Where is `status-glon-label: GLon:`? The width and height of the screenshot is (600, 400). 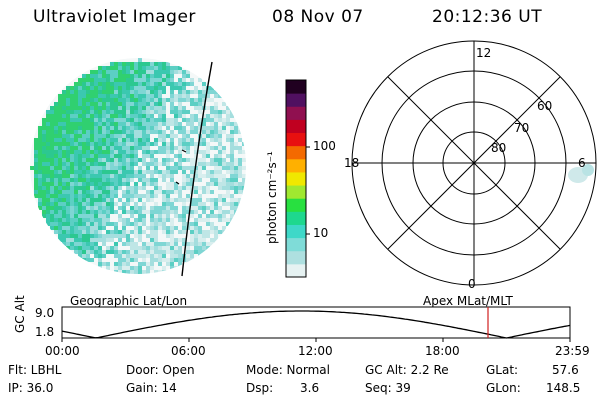 status-glon-label: GLon: is located at coordinates (503, 388).